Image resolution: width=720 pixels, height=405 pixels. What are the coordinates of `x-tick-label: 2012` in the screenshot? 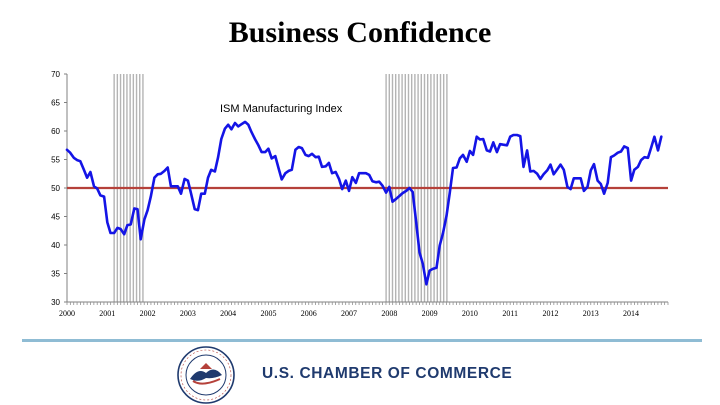 It's located at (550, 313).